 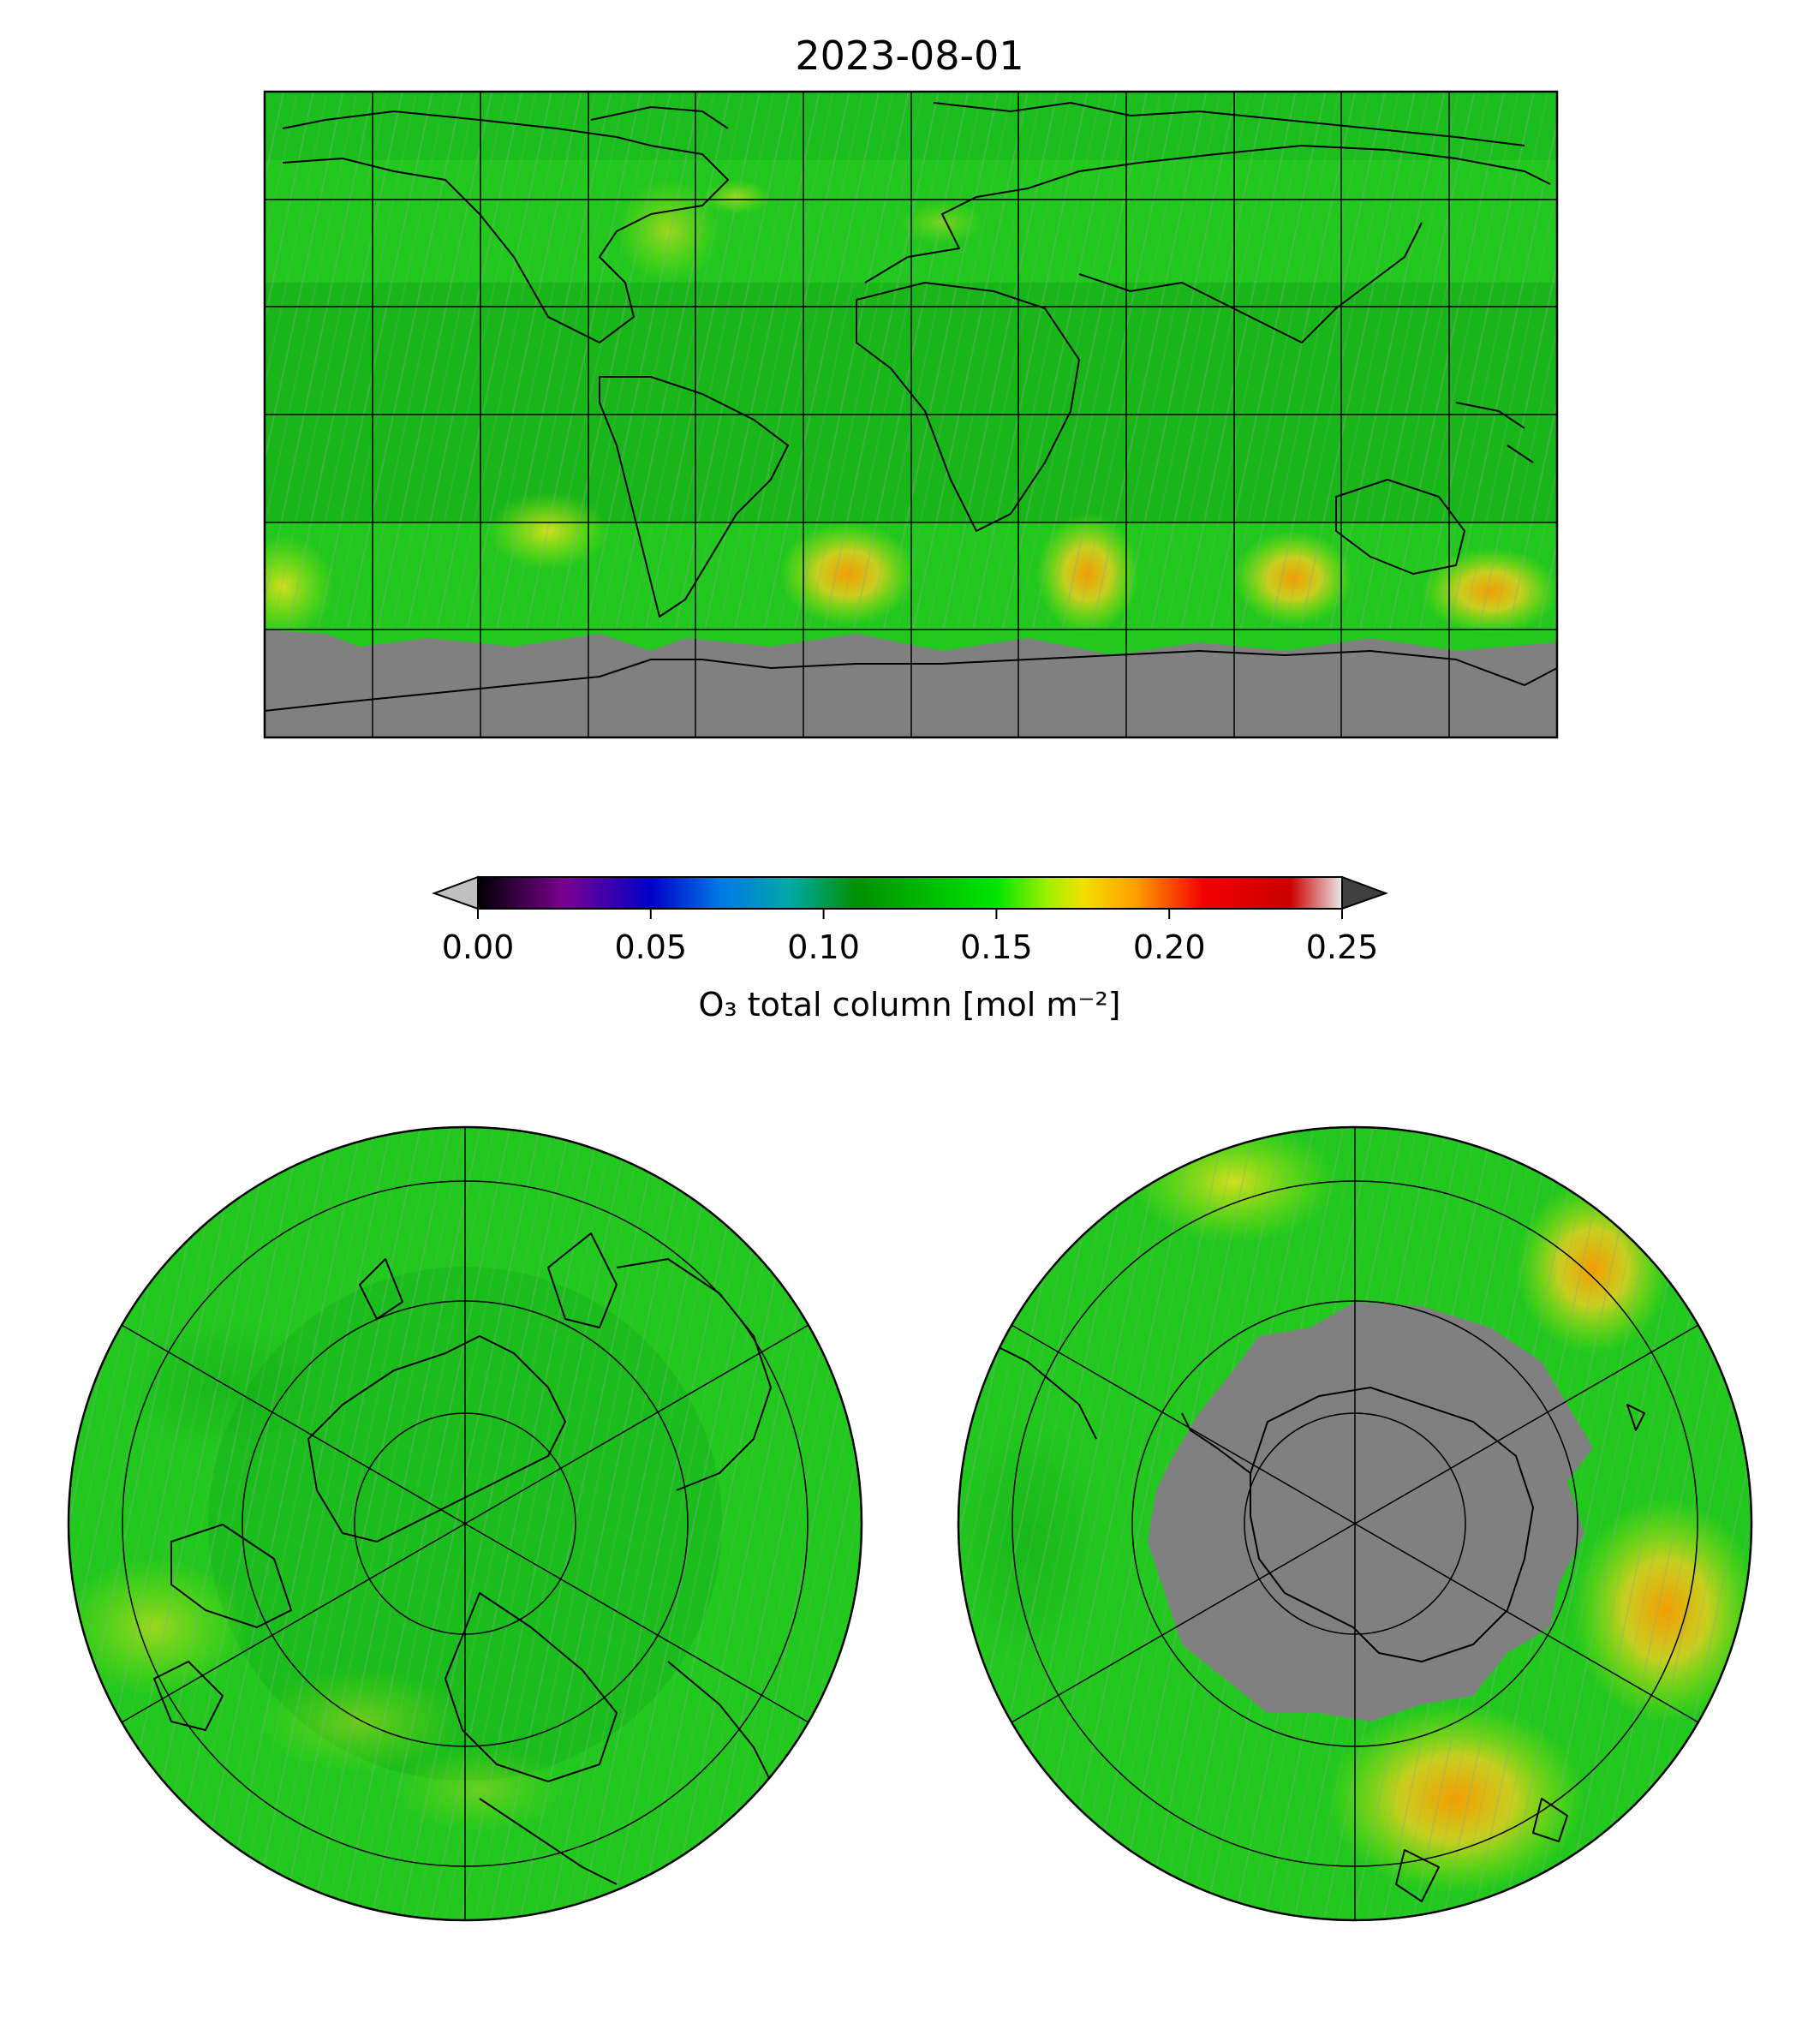 I want to click on north-polar-graticule, so click(x=465, y=1523).